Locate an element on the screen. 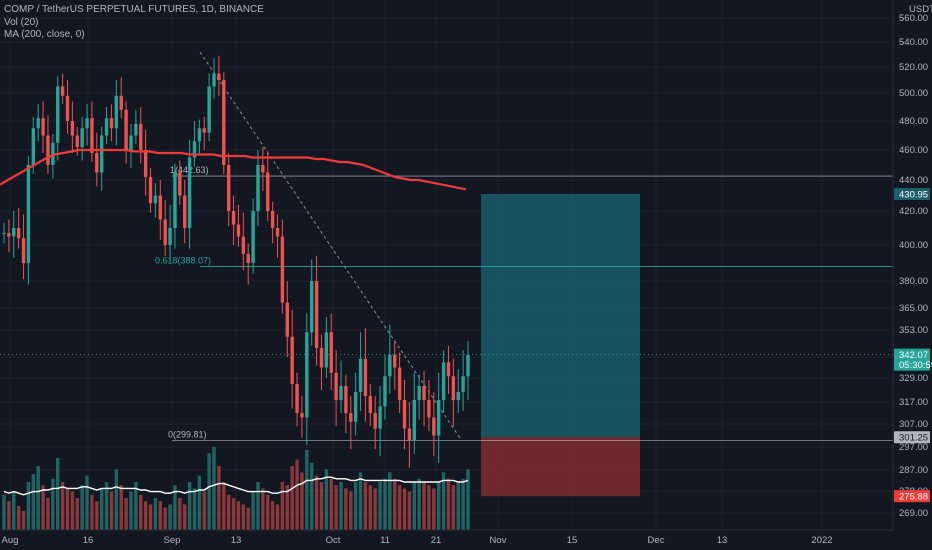  target-badge-bg is located at coordinates (912, 194).